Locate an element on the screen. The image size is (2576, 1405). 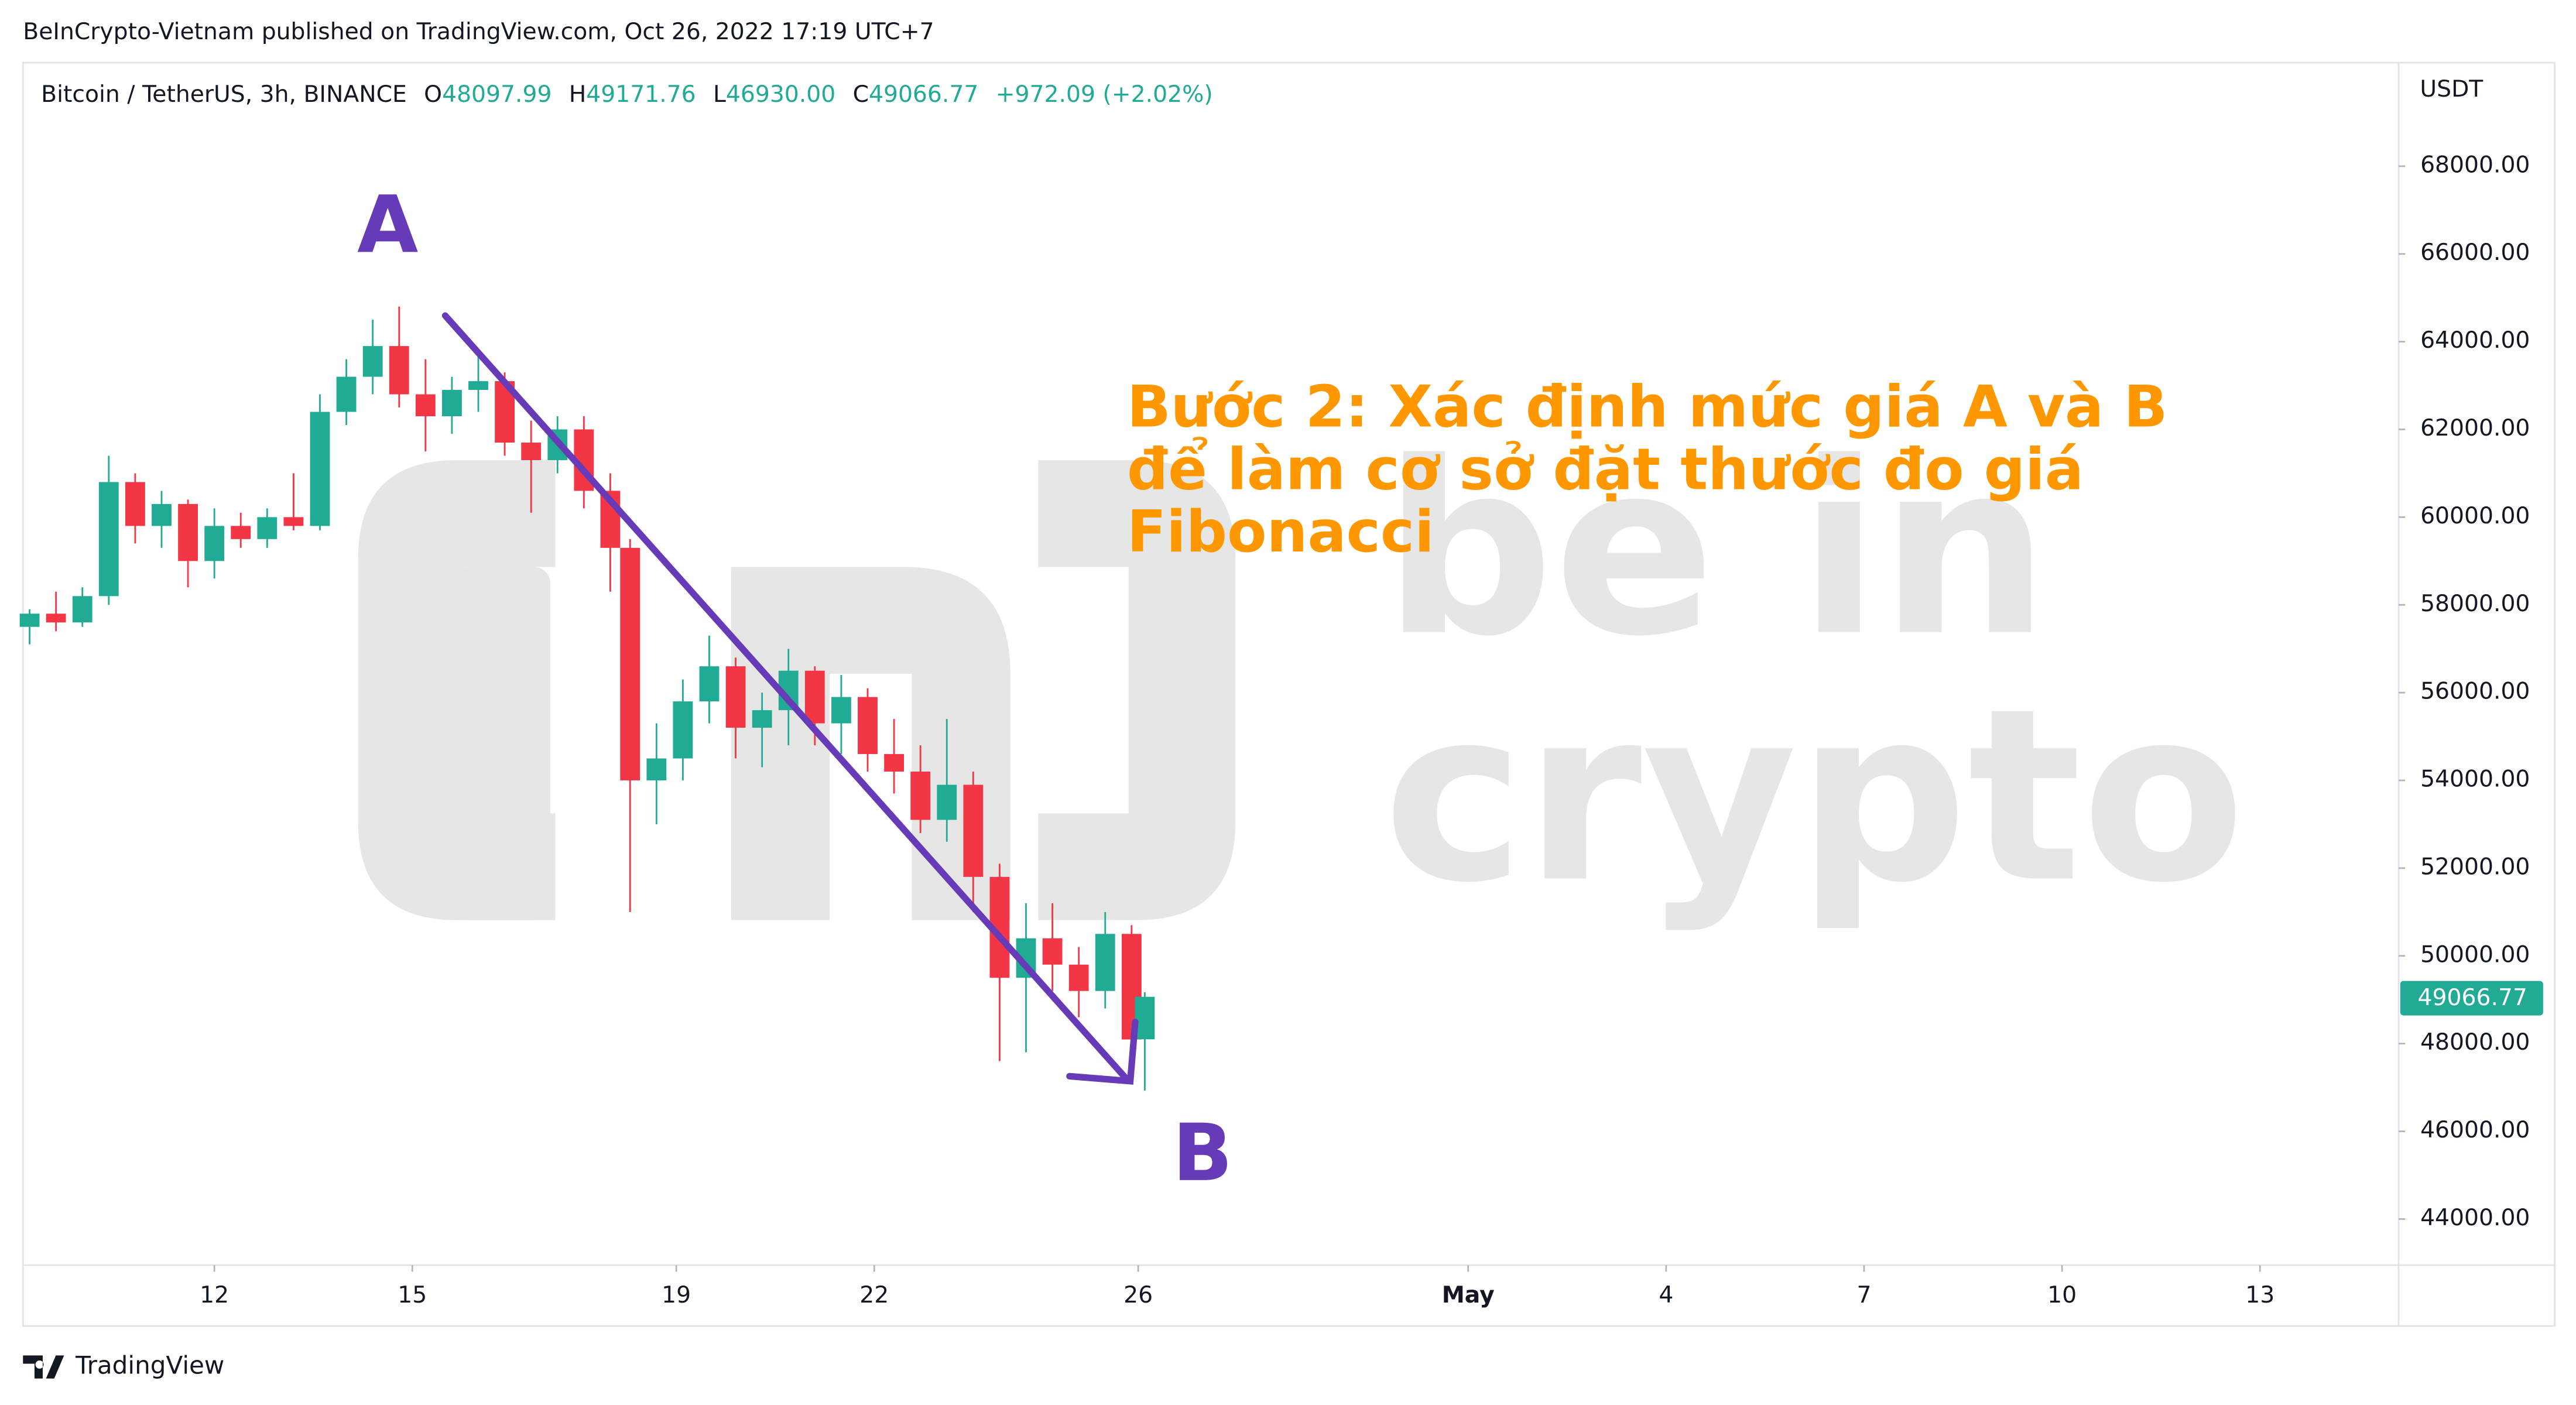
footer-text: TradingView is located at coordinates (149, 1365).